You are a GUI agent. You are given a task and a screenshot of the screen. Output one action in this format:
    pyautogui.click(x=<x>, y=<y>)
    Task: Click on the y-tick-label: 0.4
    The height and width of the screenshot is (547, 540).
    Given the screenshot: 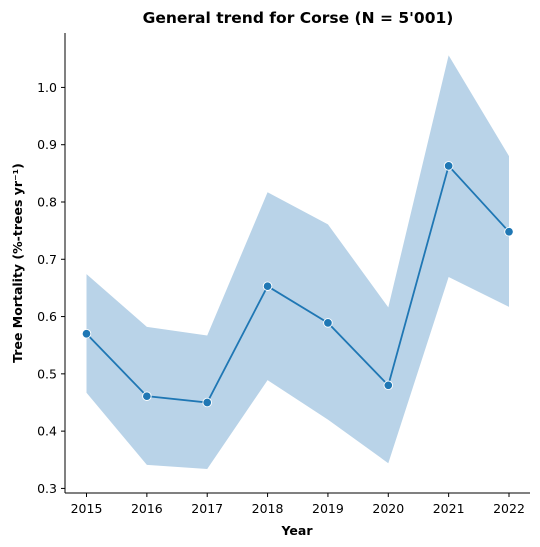 What is the action you would take?
    pyautogui.click(x=47, y=431)
    